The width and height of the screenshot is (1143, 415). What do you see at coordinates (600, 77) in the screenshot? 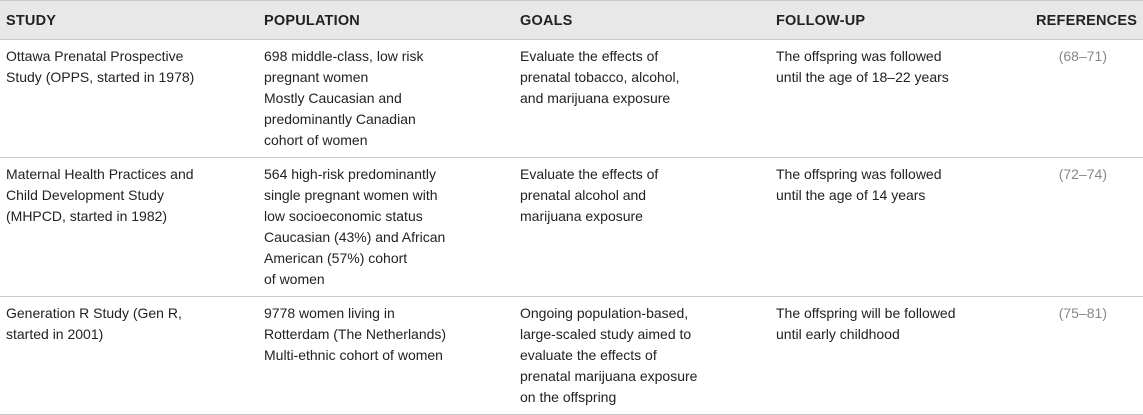
I see `goals-line: prenatal tobacco, alcohol,` at bounding box center [600, 77].